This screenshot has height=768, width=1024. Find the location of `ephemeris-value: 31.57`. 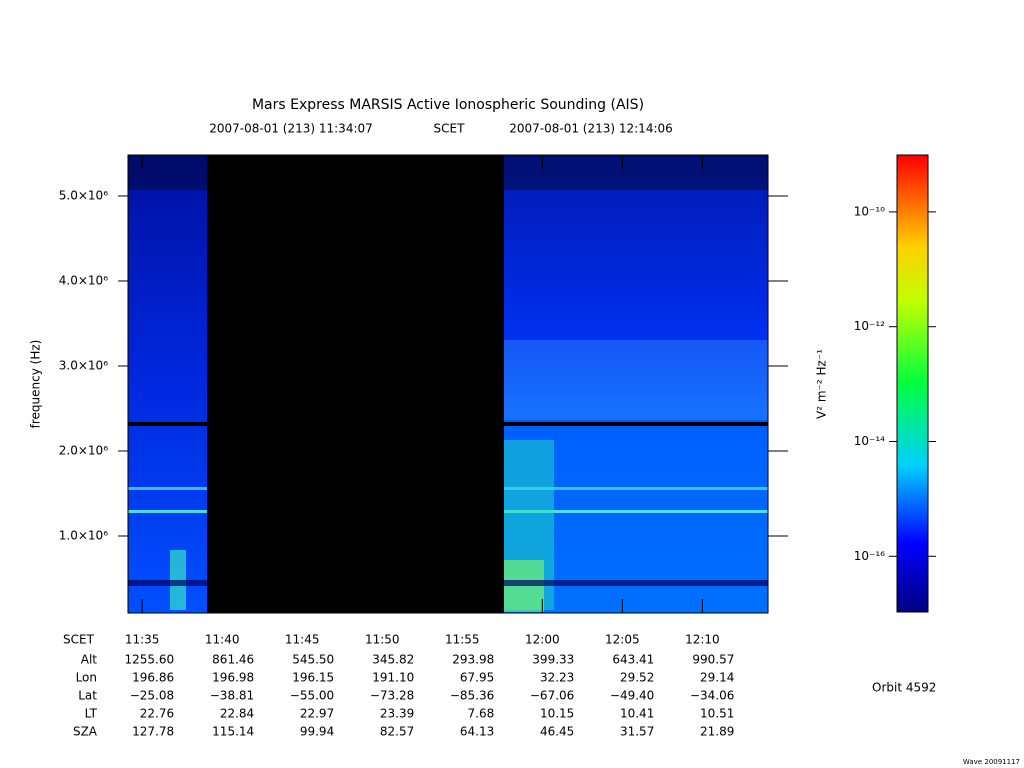

ephemeris-value: 31.57 is located at coordinates (637, 732).